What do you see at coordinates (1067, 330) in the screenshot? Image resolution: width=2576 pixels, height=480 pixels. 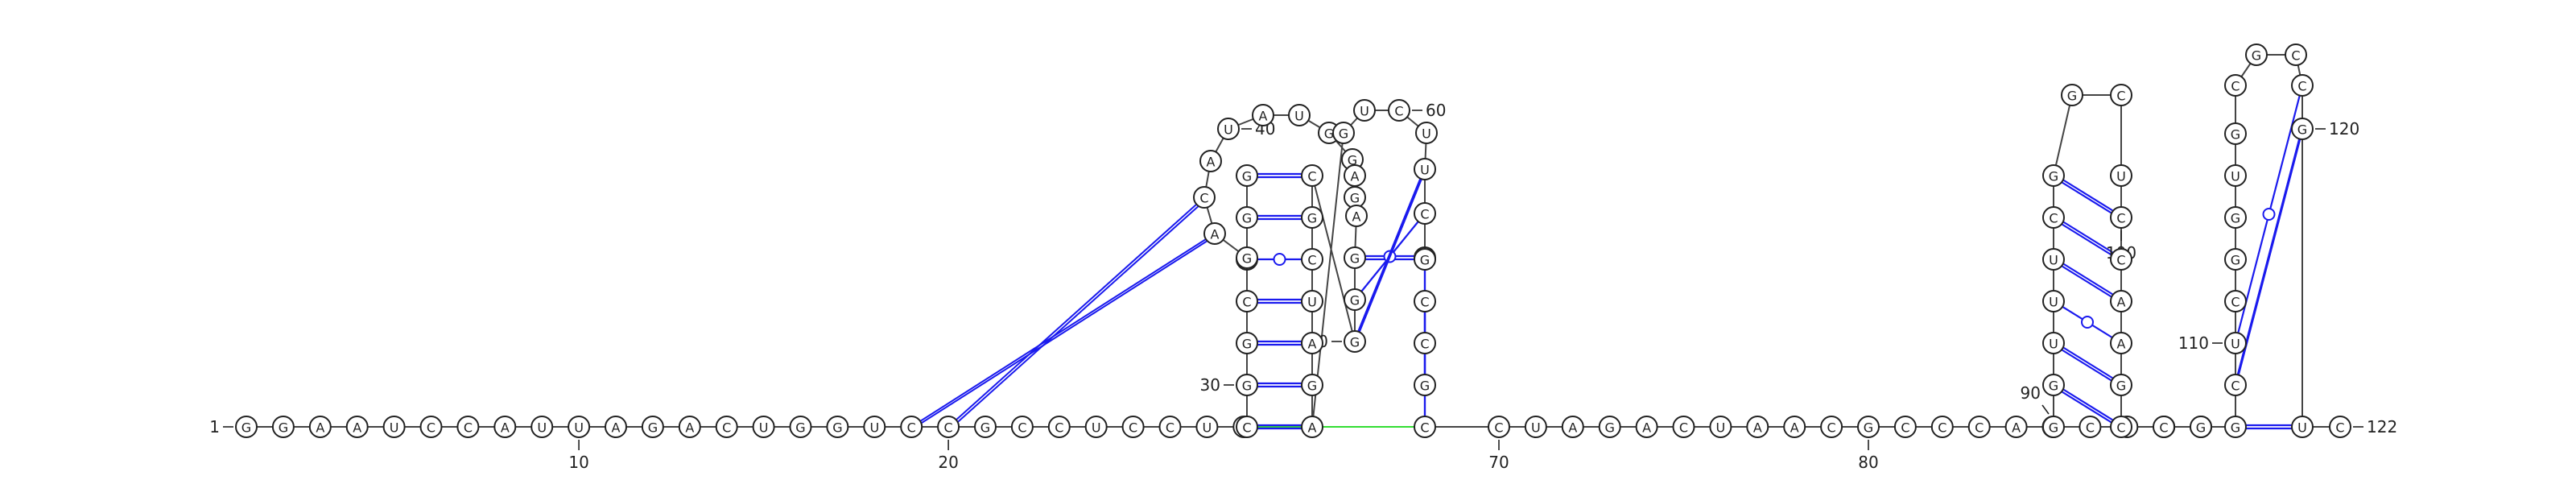 I see `long-range-pair` at bounding box center [1067, 330].